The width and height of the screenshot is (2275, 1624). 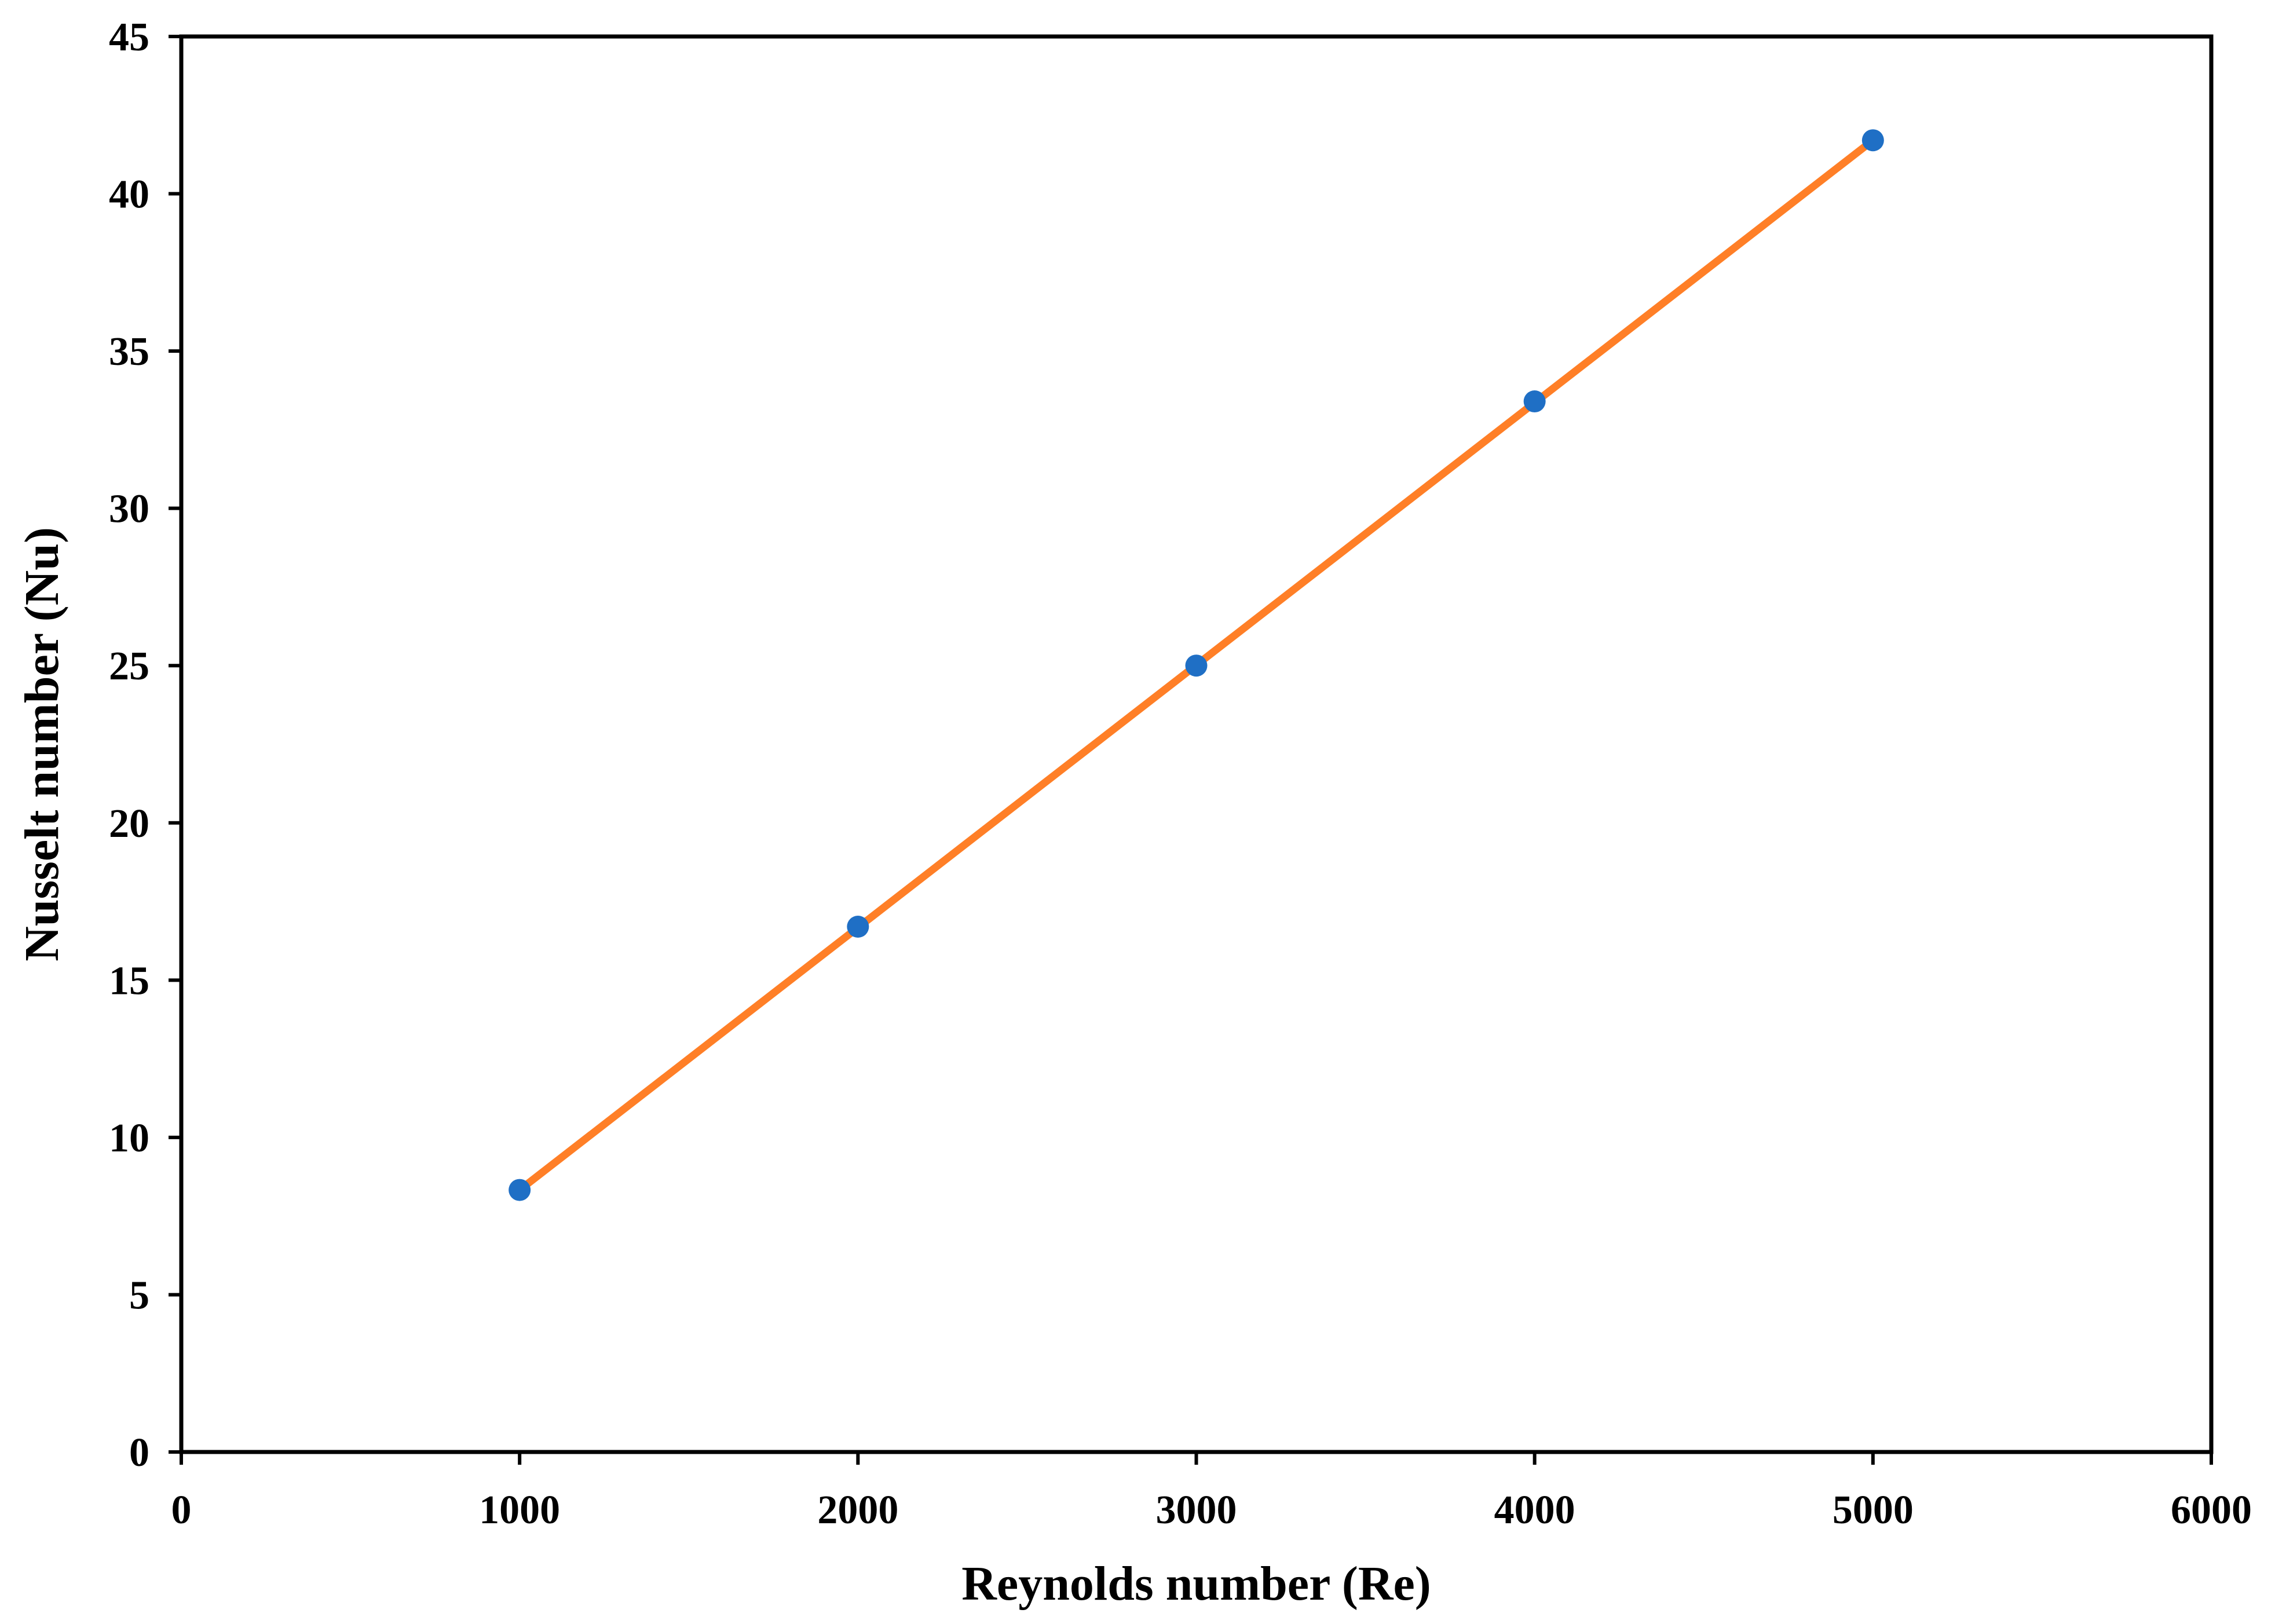 I want to click on y-axis-ticks: 0 5 10 15 20 25 30 35 40 45, so click(x=145, y=745).